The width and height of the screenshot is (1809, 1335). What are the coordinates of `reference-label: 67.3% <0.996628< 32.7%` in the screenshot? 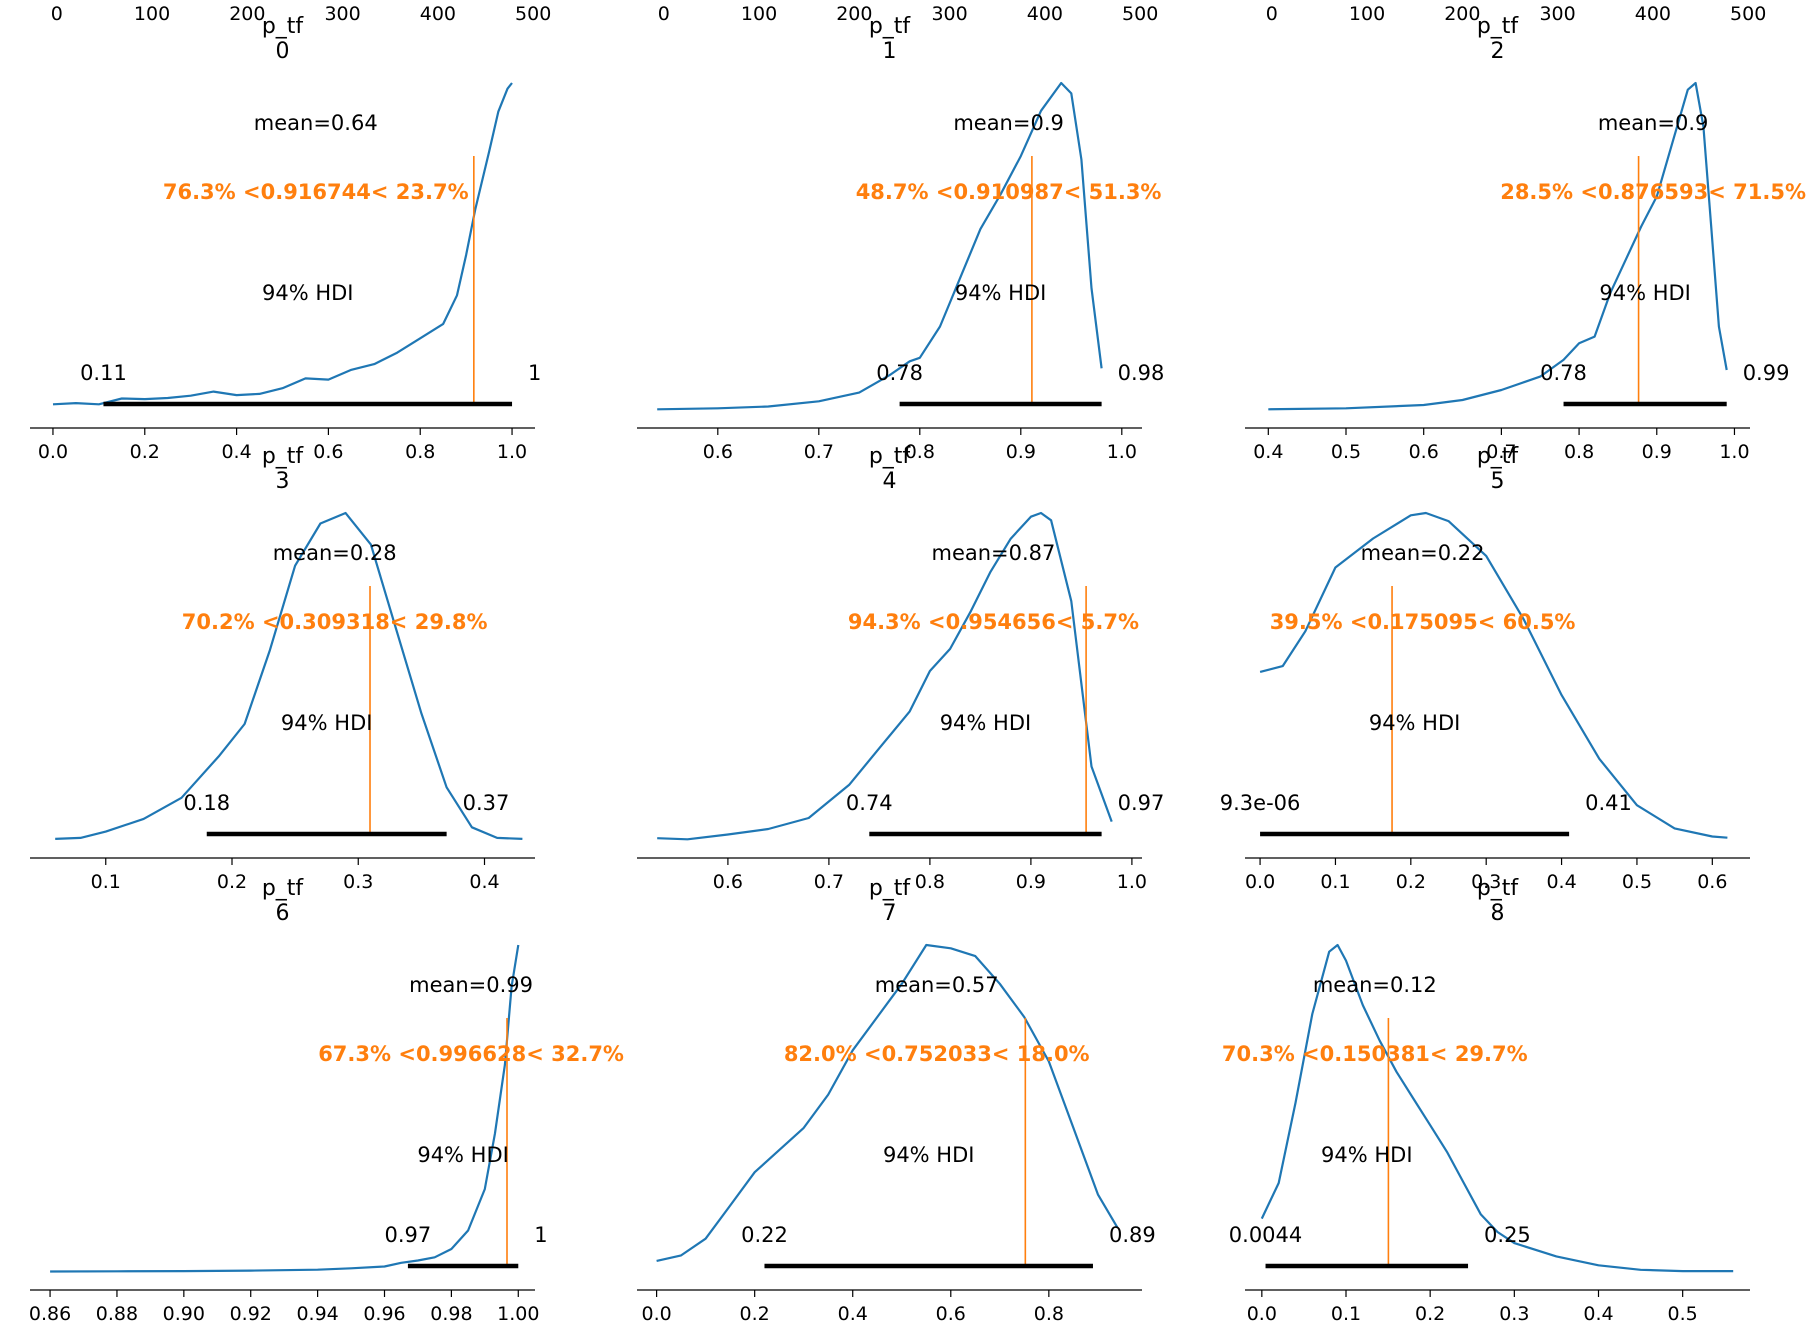 It's located at (471, 1054).